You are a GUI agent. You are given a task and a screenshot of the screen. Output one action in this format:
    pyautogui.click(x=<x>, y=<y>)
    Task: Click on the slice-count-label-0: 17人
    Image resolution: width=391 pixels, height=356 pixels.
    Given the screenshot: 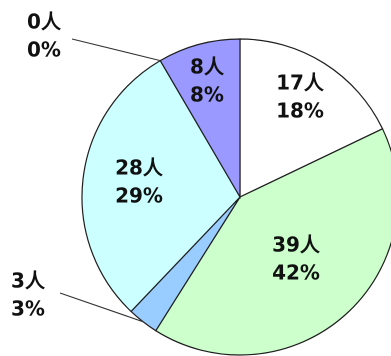 What is the action you would take?
    pyautogui.click(x=300, y=83)
    